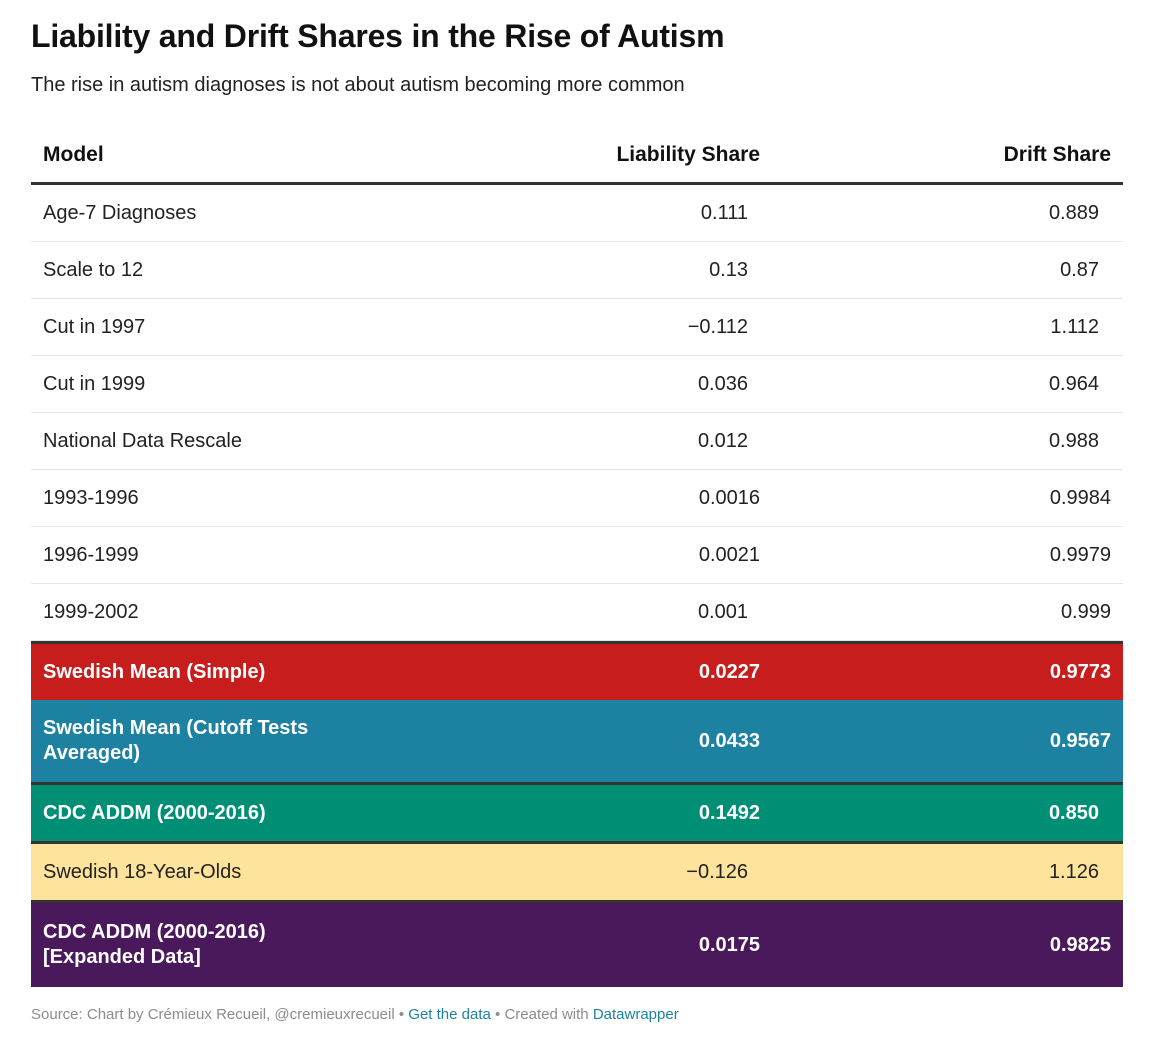  What do you see at coordinates (1079, 269) in the screenshot?
I see `cell-drift-share: 0.87` at bounding box center [1079, 269].